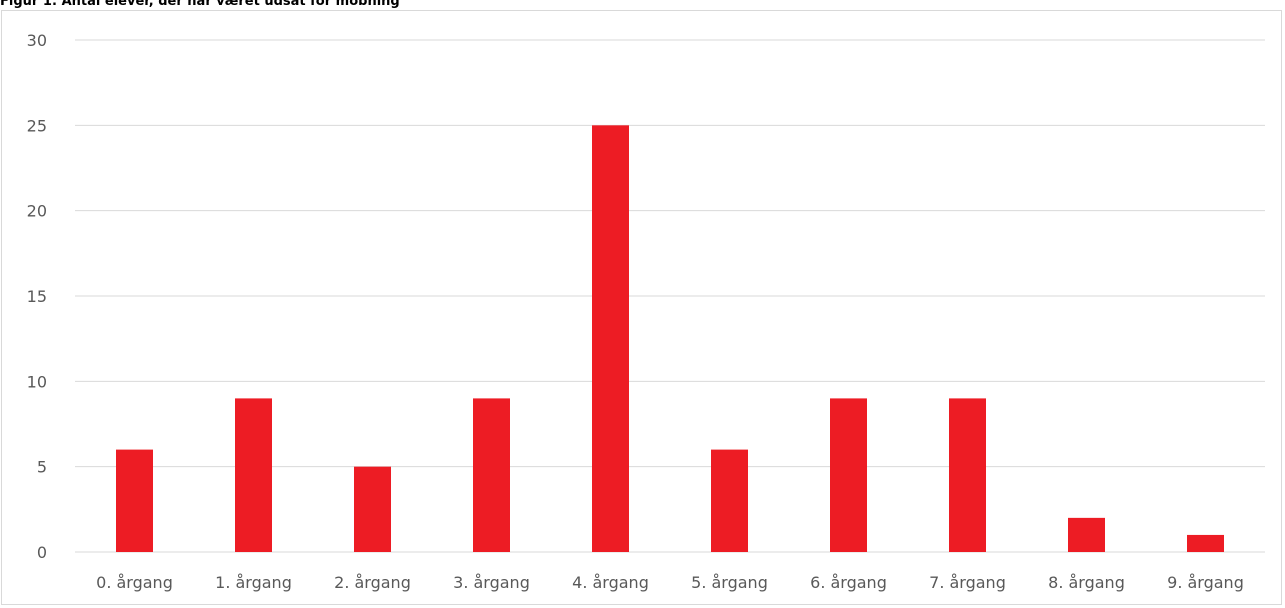  I want to click on x-tick-label: 2. årgang, so click(372, 582).